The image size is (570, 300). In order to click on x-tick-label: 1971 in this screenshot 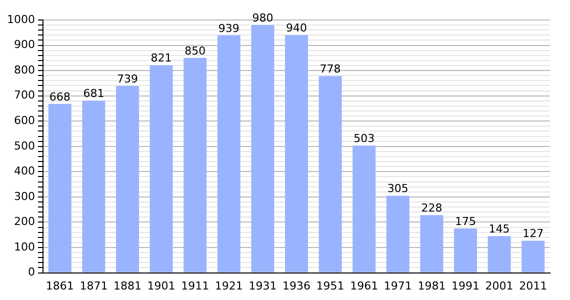, I will do `click(398, 285)`.